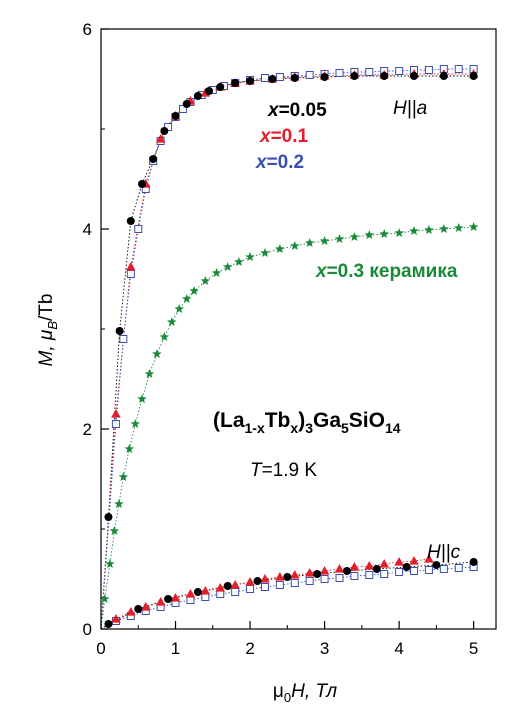 This screenshot has height=725, width=518. I want to click on annotation-x01: x=0.1, so click(284, 136).